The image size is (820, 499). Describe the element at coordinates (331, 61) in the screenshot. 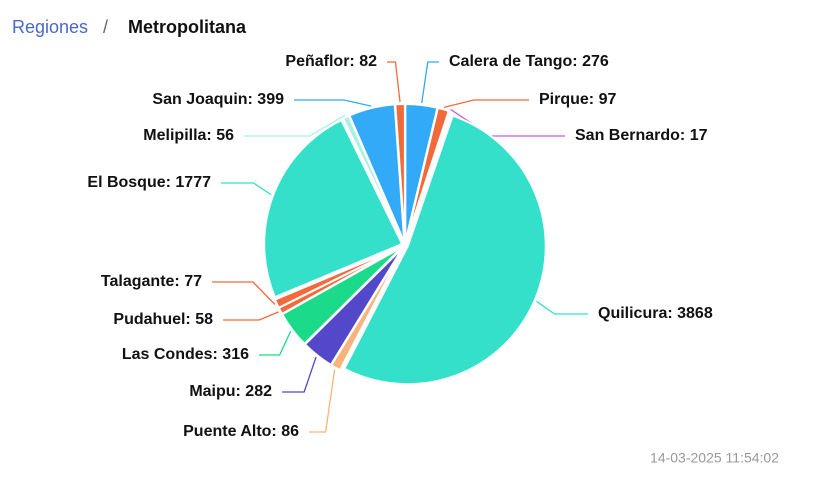

I see `data-label: Peñaflor: 82` at that location.